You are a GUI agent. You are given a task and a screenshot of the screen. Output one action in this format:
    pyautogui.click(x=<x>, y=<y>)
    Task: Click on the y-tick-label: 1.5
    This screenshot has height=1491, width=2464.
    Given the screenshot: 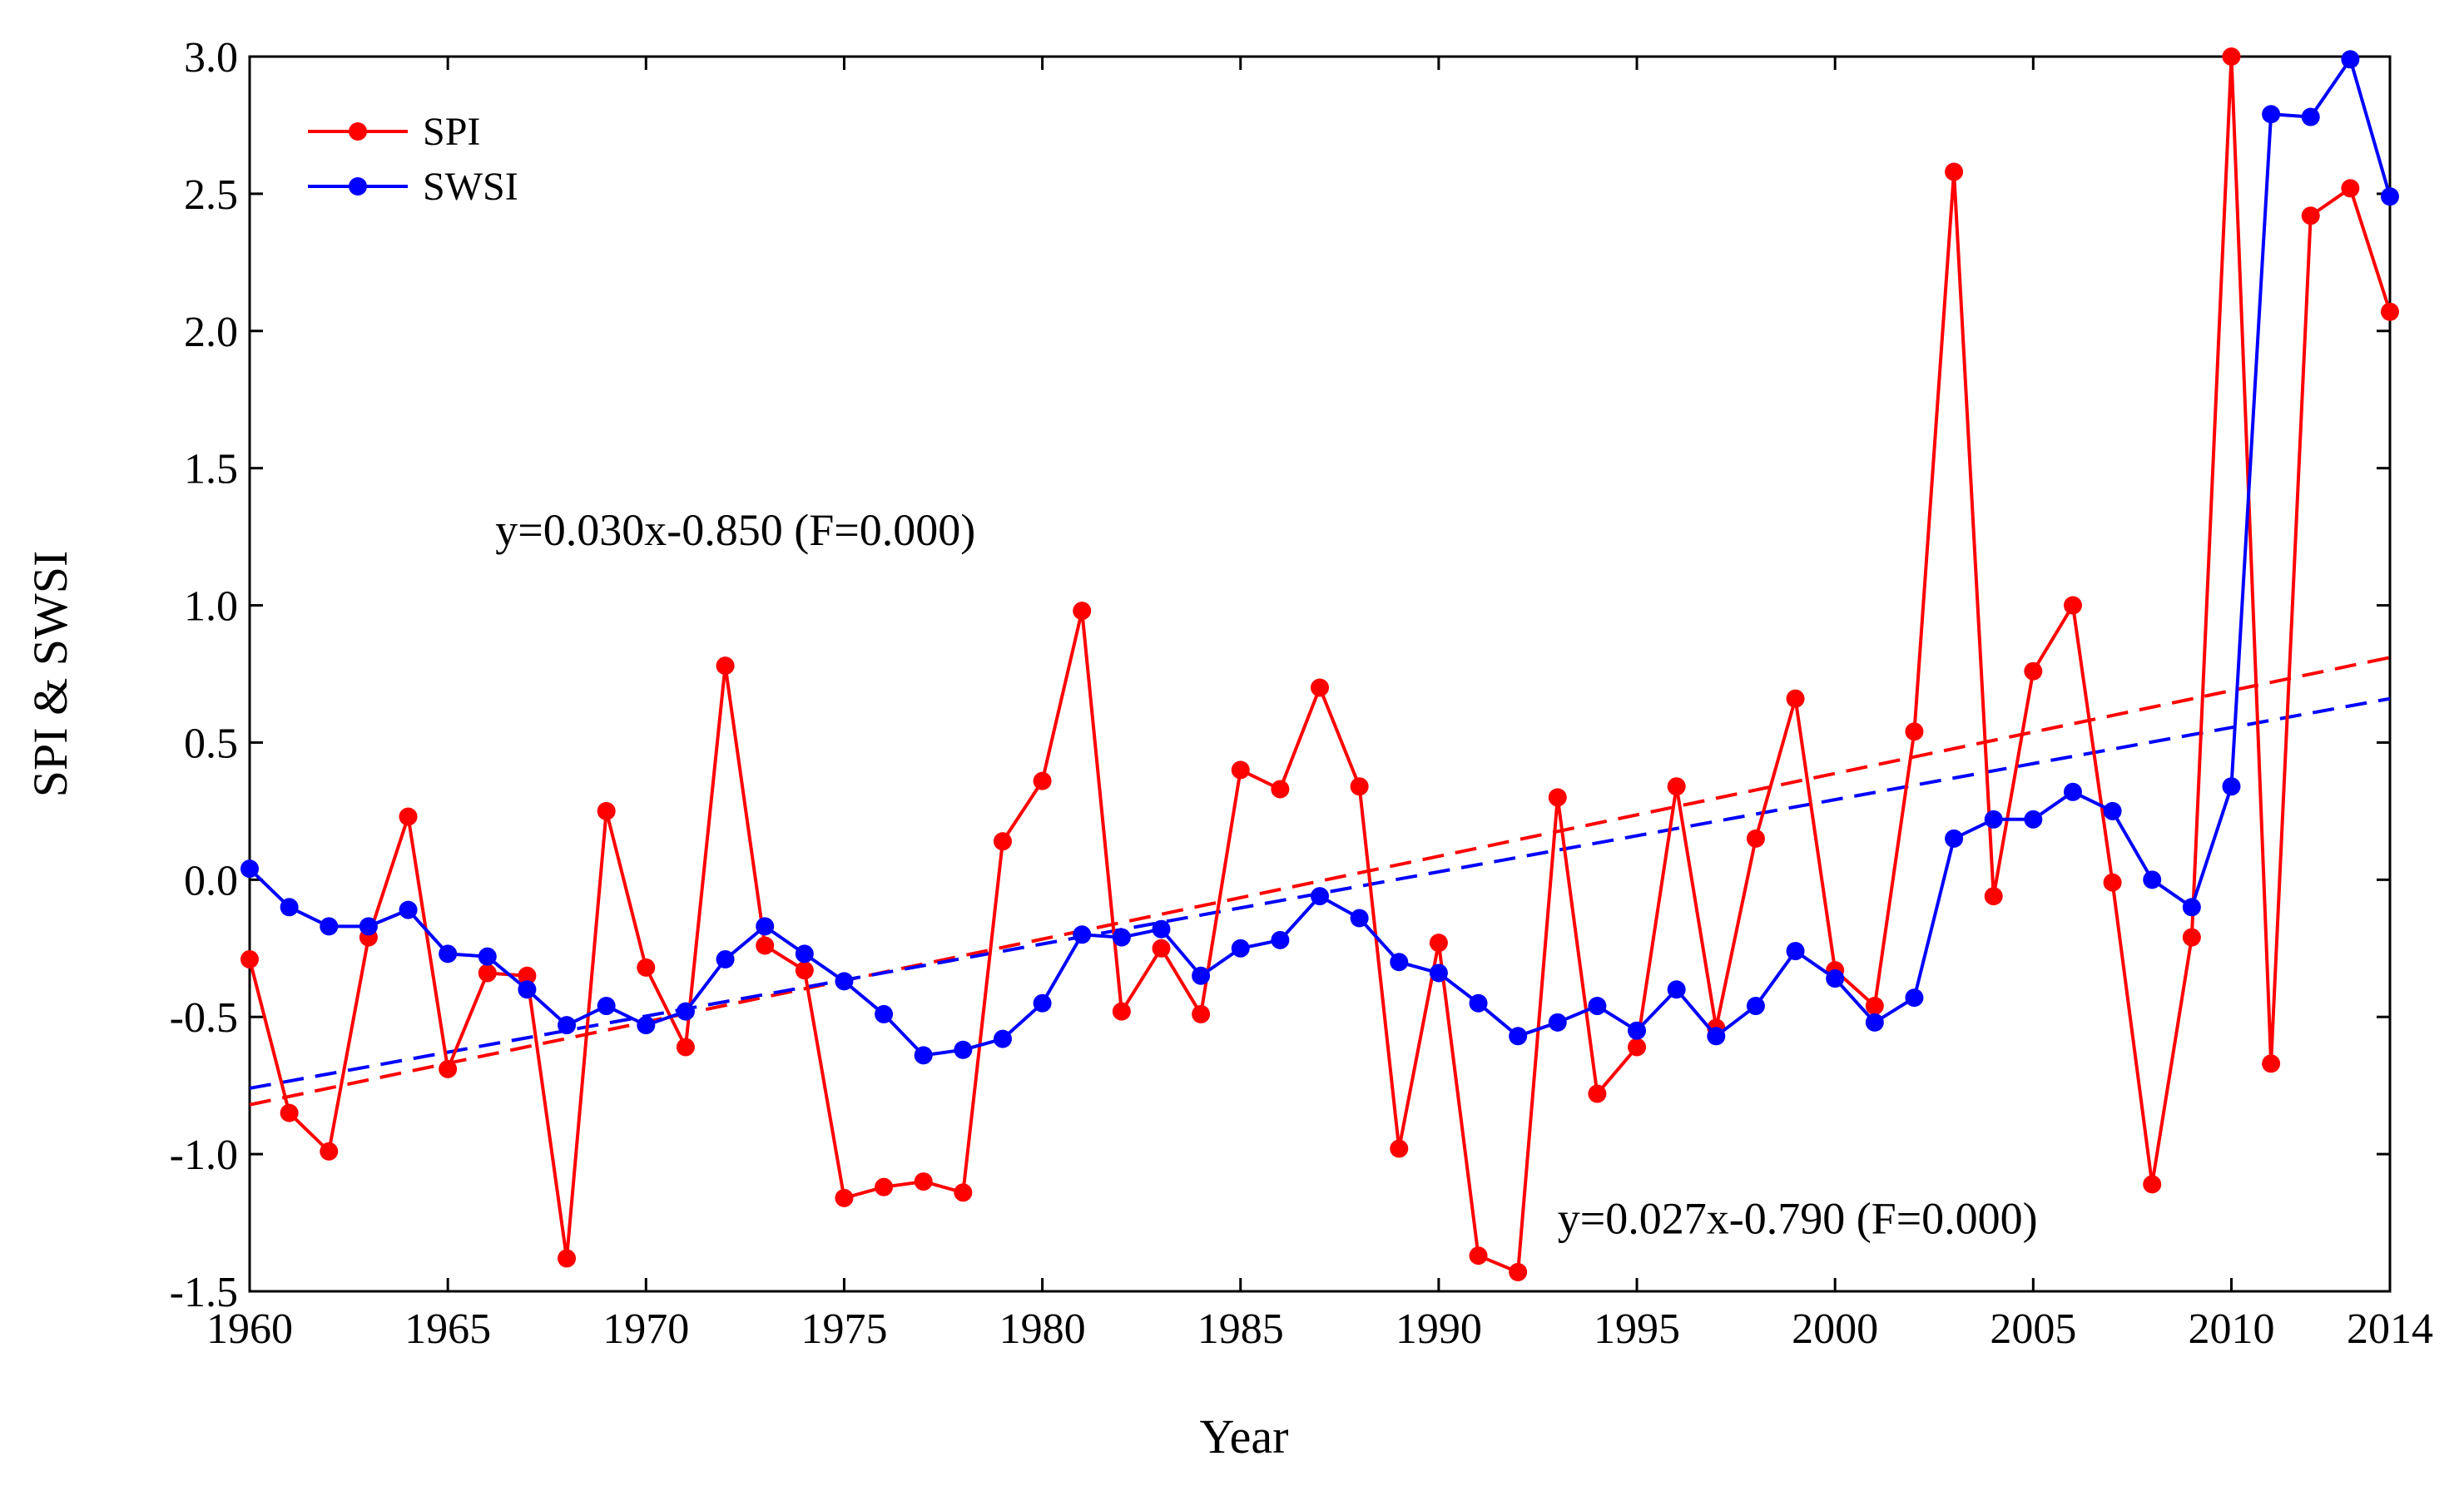 What is the action you would take?
    pyautogui.click(x=211, y=469)
    